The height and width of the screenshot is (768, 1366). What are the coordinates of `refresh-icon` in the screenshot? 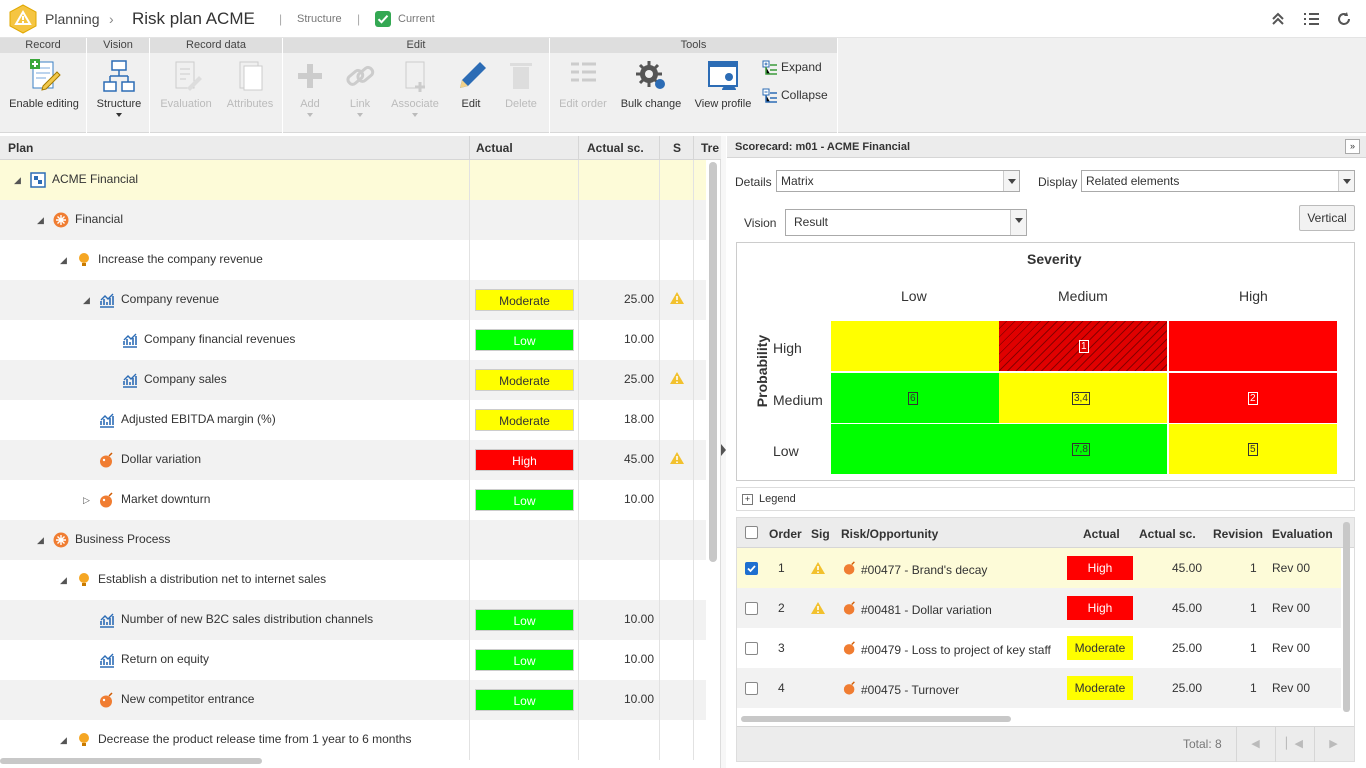 It's located at (1344, 19).